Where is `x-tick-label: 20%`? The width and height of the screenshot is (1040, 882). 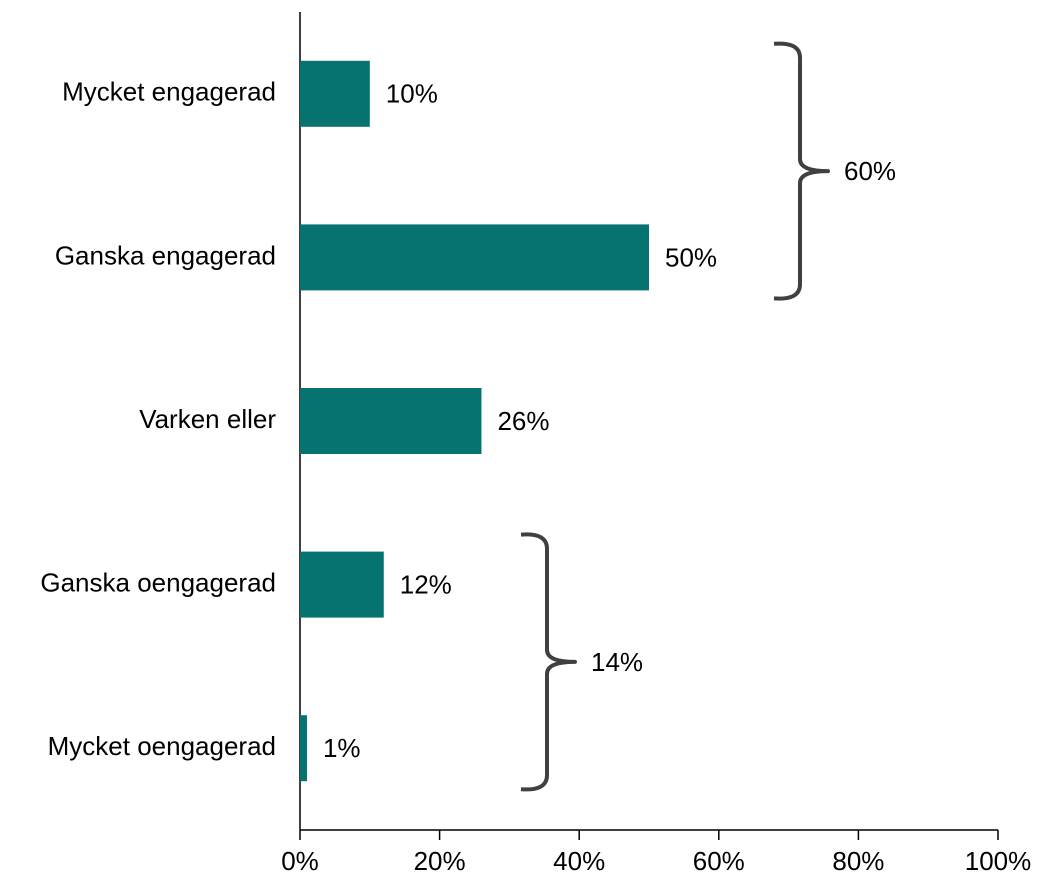
x-tick-label: 20% is located at coordinates (440, 861).